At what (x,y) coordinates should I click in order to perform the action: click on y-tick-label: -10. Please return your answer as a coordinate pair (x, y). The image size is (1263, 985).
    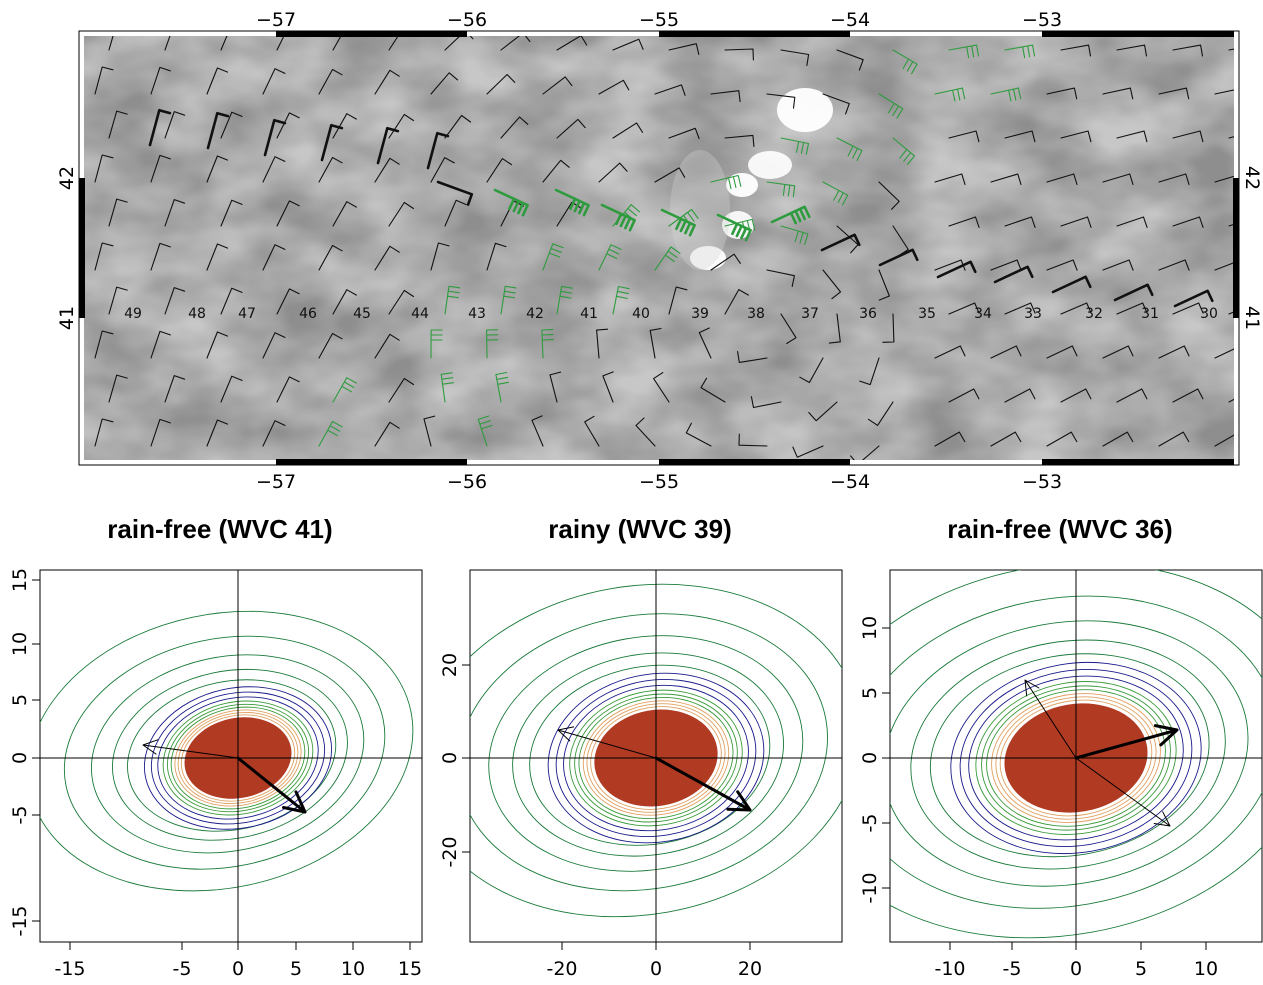
    Looking at the image, I should click on (870, 887).